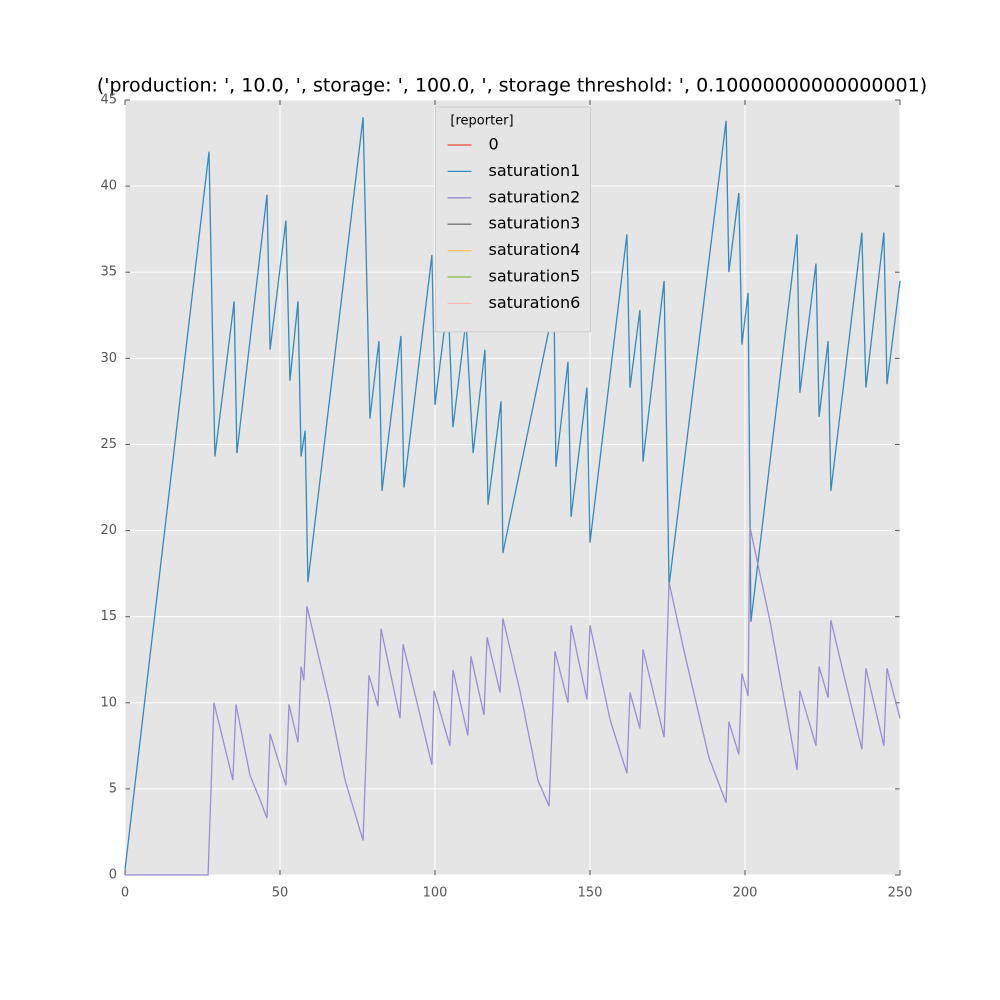 The width and height of the screenshot is (1000, 1000). What do you see at coordinates (108, 702) in the screenshot?
I see `y-tick-label: 10` at bounding box center [108, 702].